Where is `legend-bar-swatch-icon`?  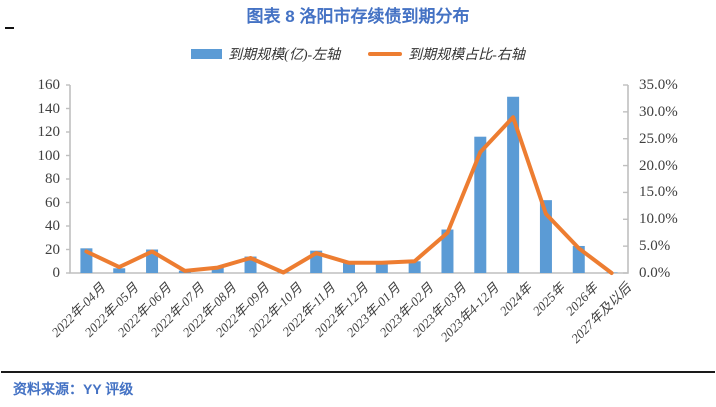
legend-bar-swatch-icon is located at coordinates (207, 54).